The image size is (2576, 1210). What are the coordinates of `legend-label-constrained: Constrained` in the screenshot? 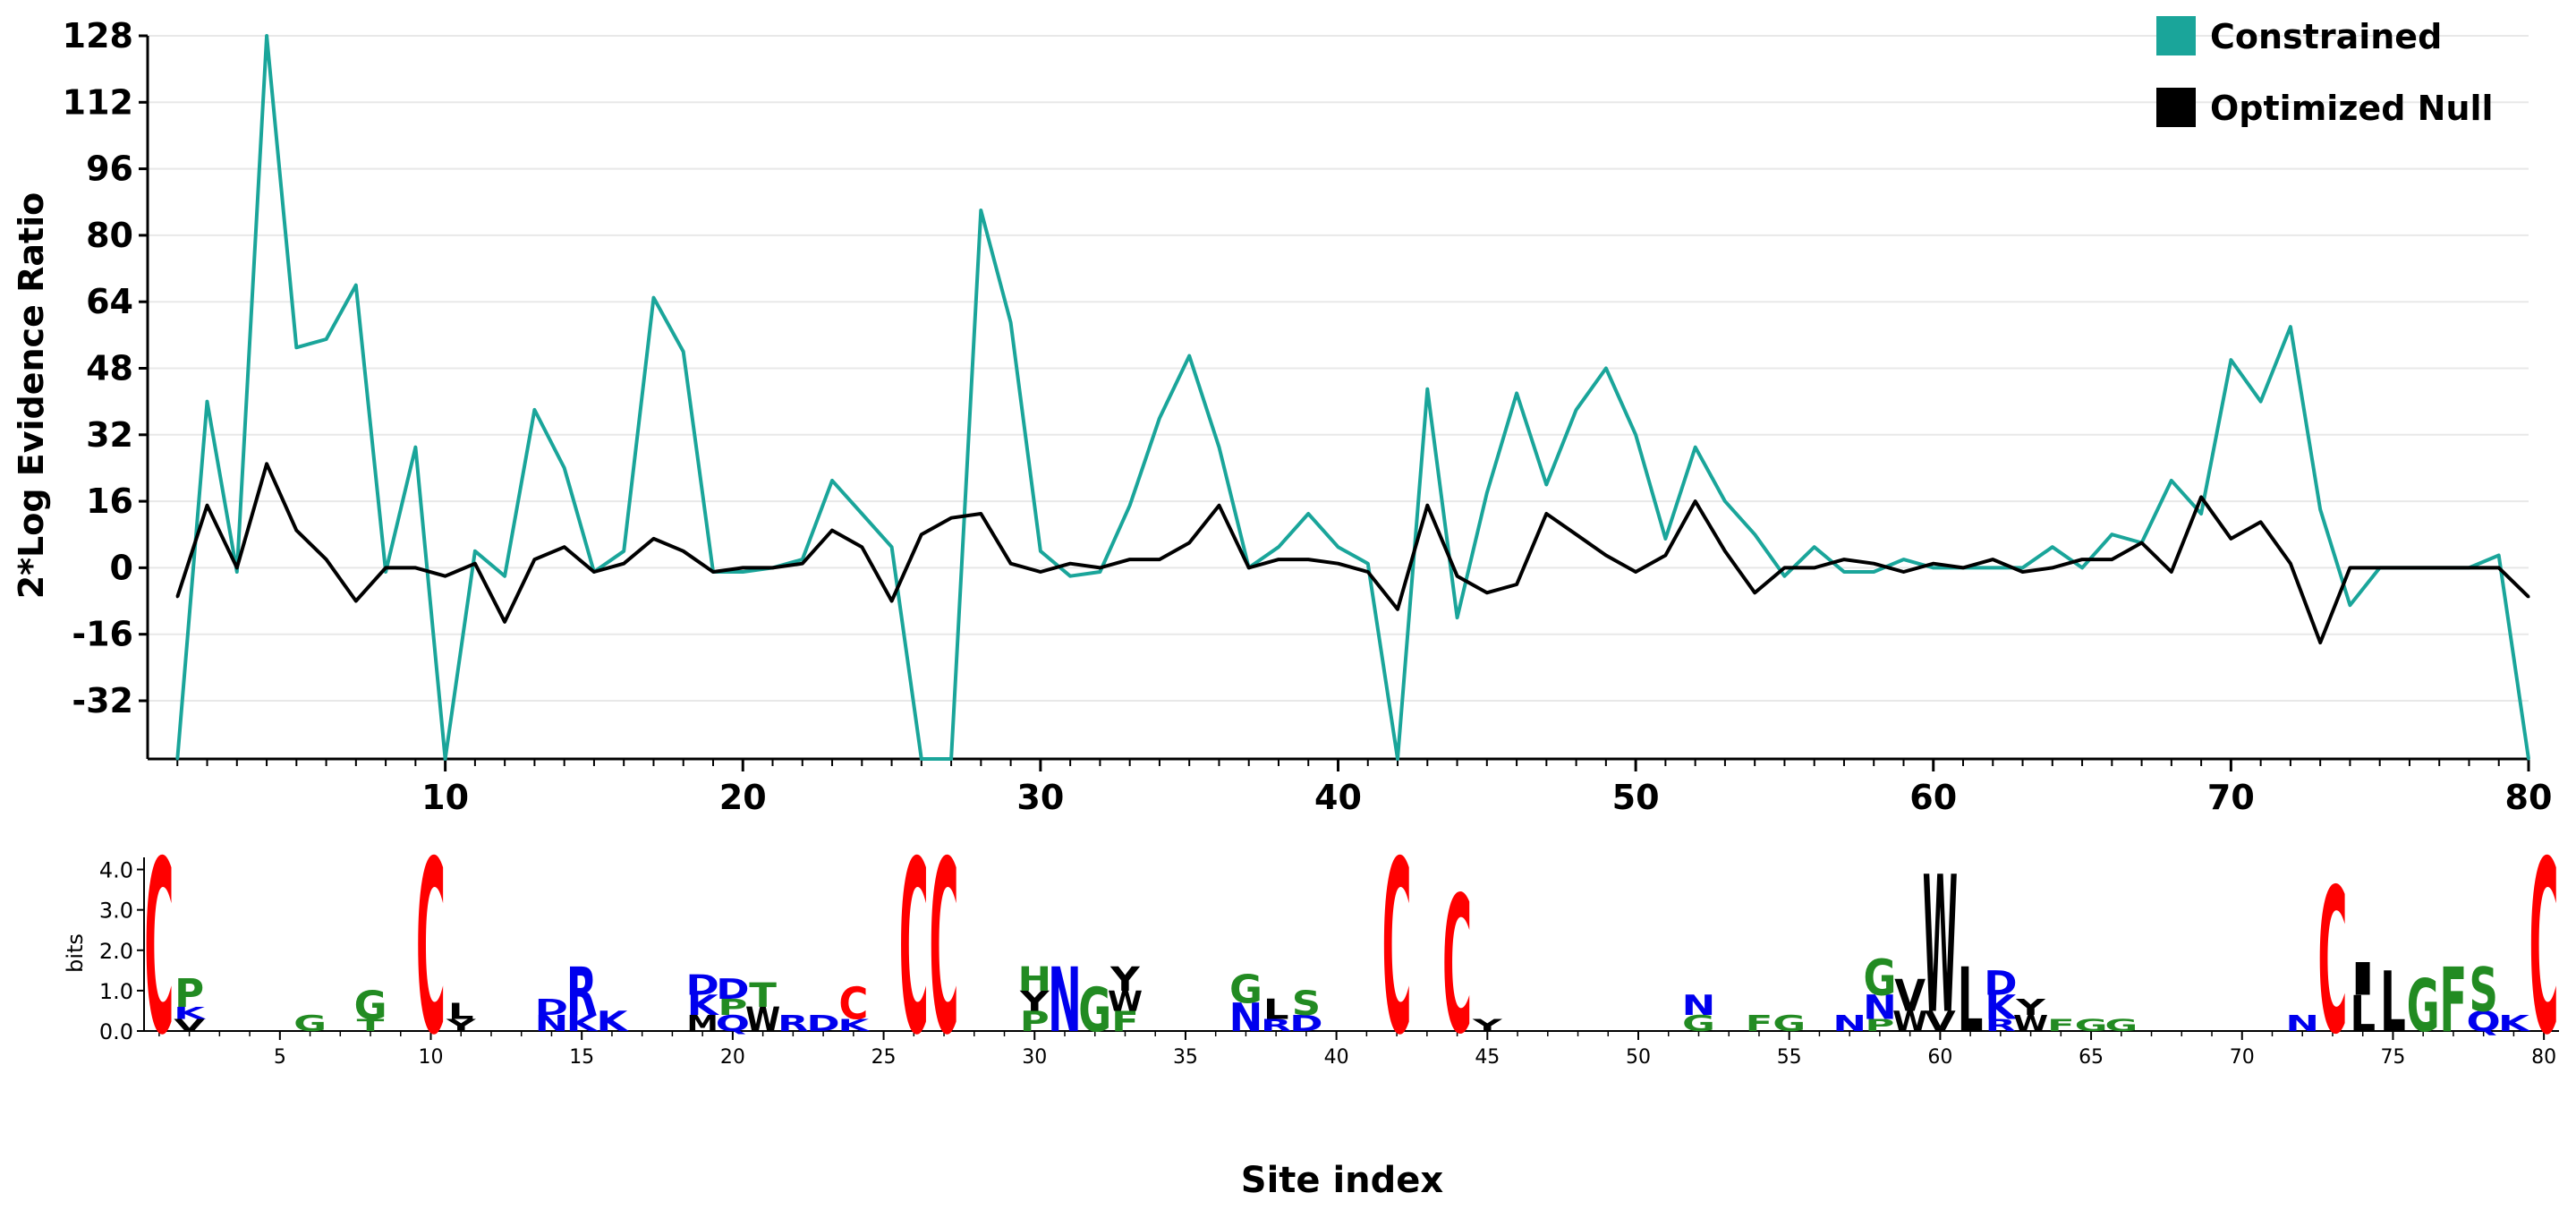 It's located at (2326, 36).